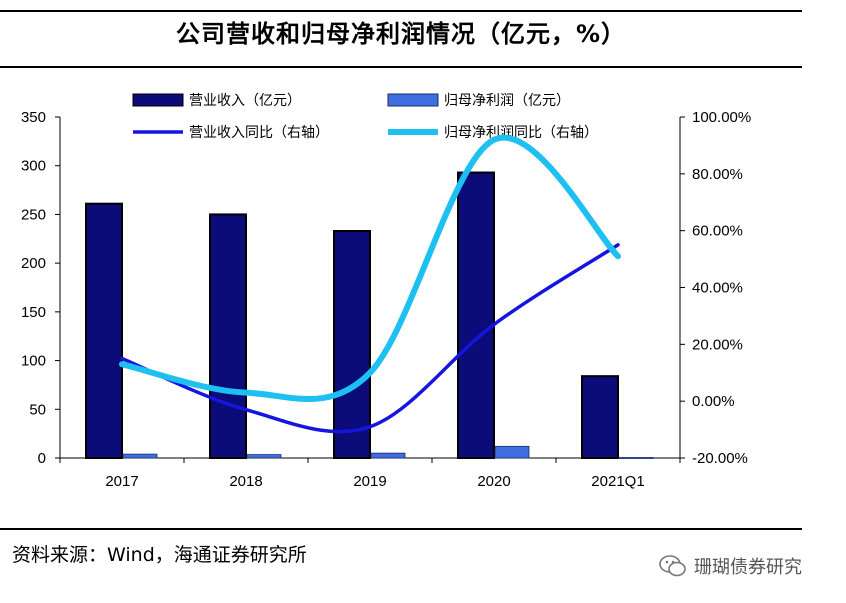 This screenshot has width=846, height=603. Describe the element at coordinates (717, 344) in the screenshot. I see `right-tick-label: 20.00%` at that location.